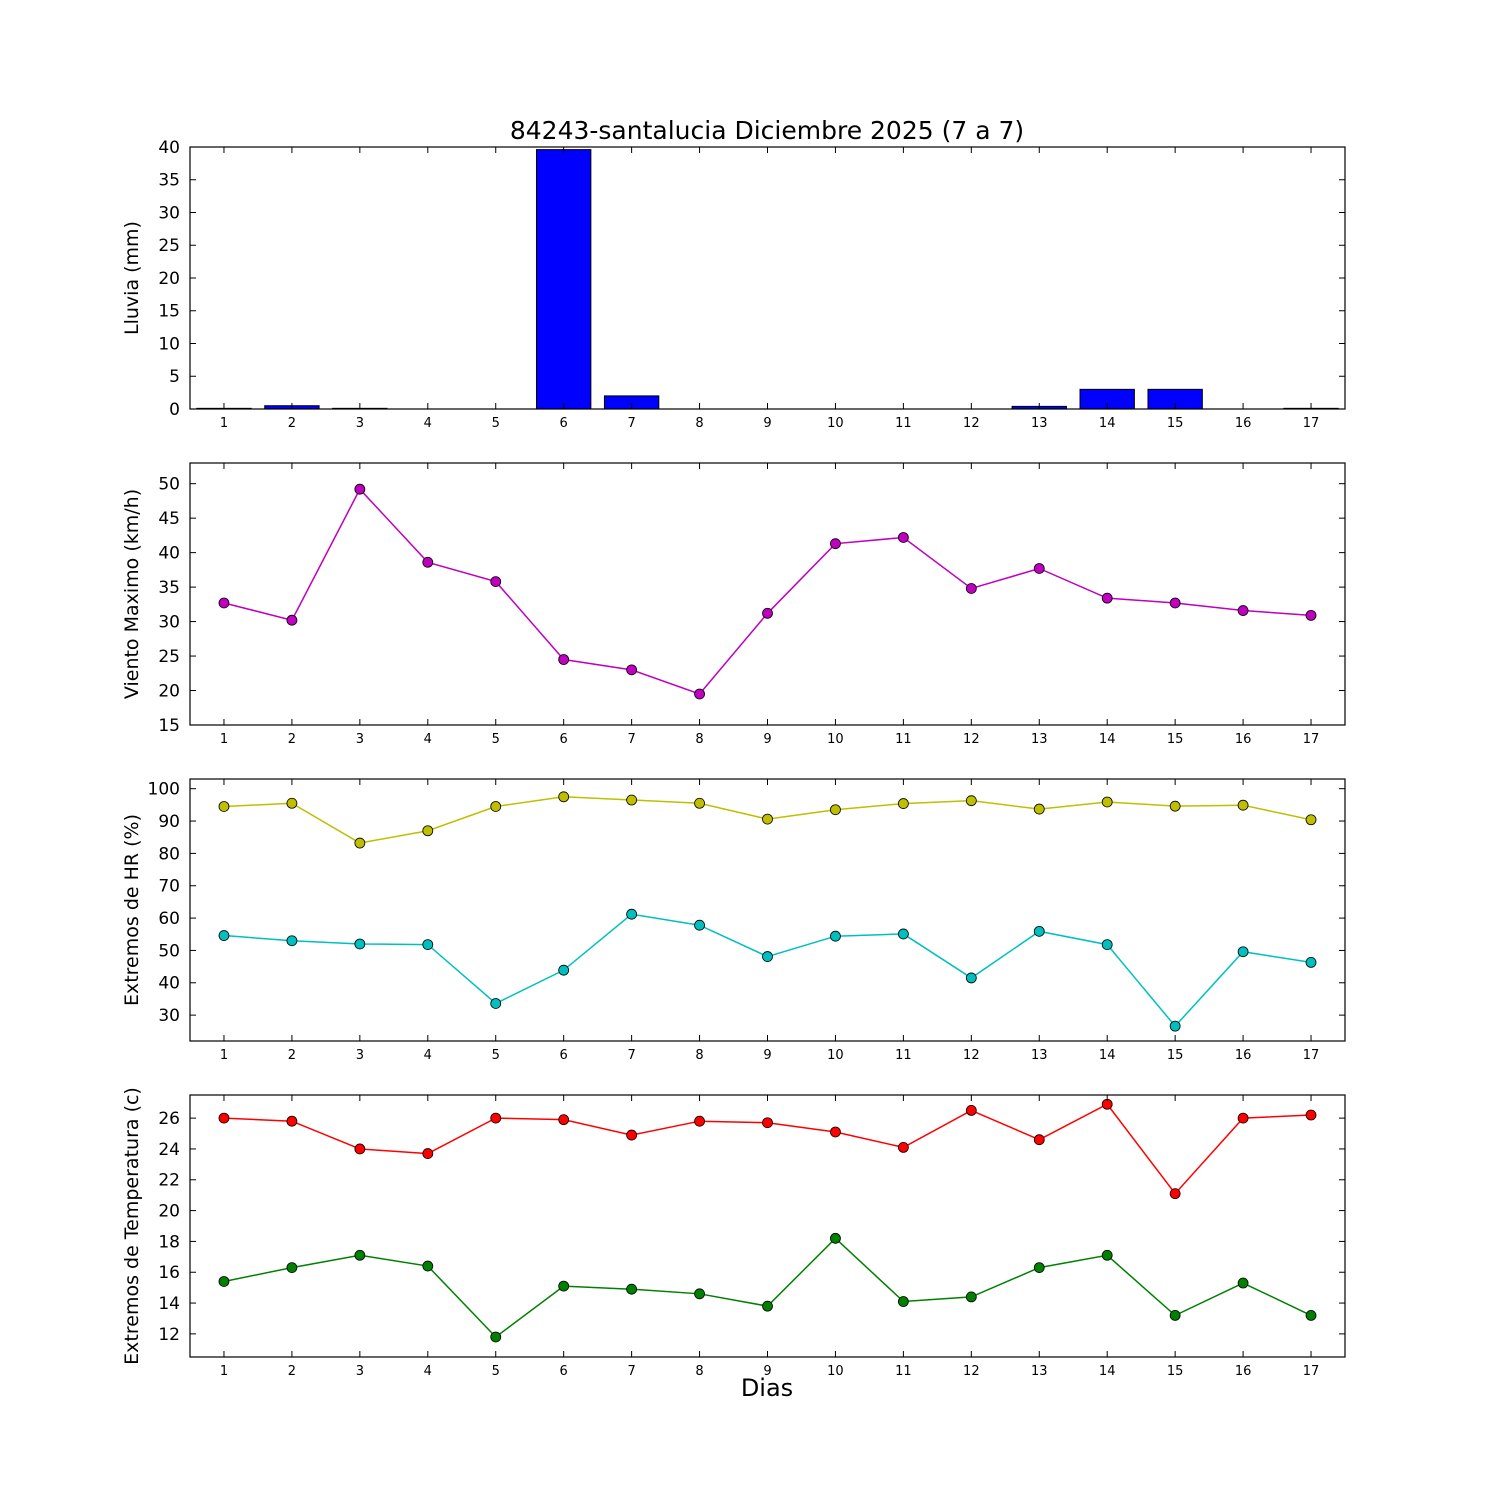 This screenshot has height=1500, width=1500. Describe the element at coordinates (132, 1226) in the screenshot. I see `y-axis-label-subplot-4: Extremos de Temperatura (c)` at that location.